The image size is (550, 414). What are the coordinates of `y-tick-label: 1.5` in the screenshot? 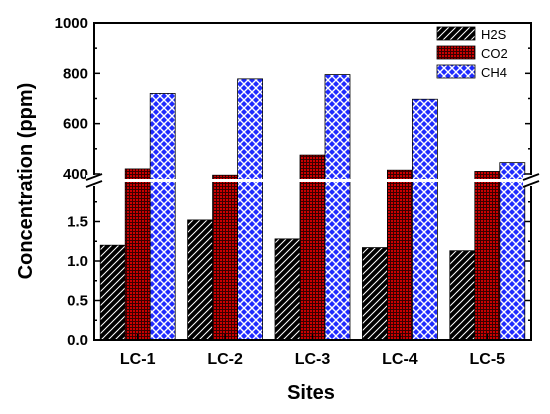 It's located at (77, 222).